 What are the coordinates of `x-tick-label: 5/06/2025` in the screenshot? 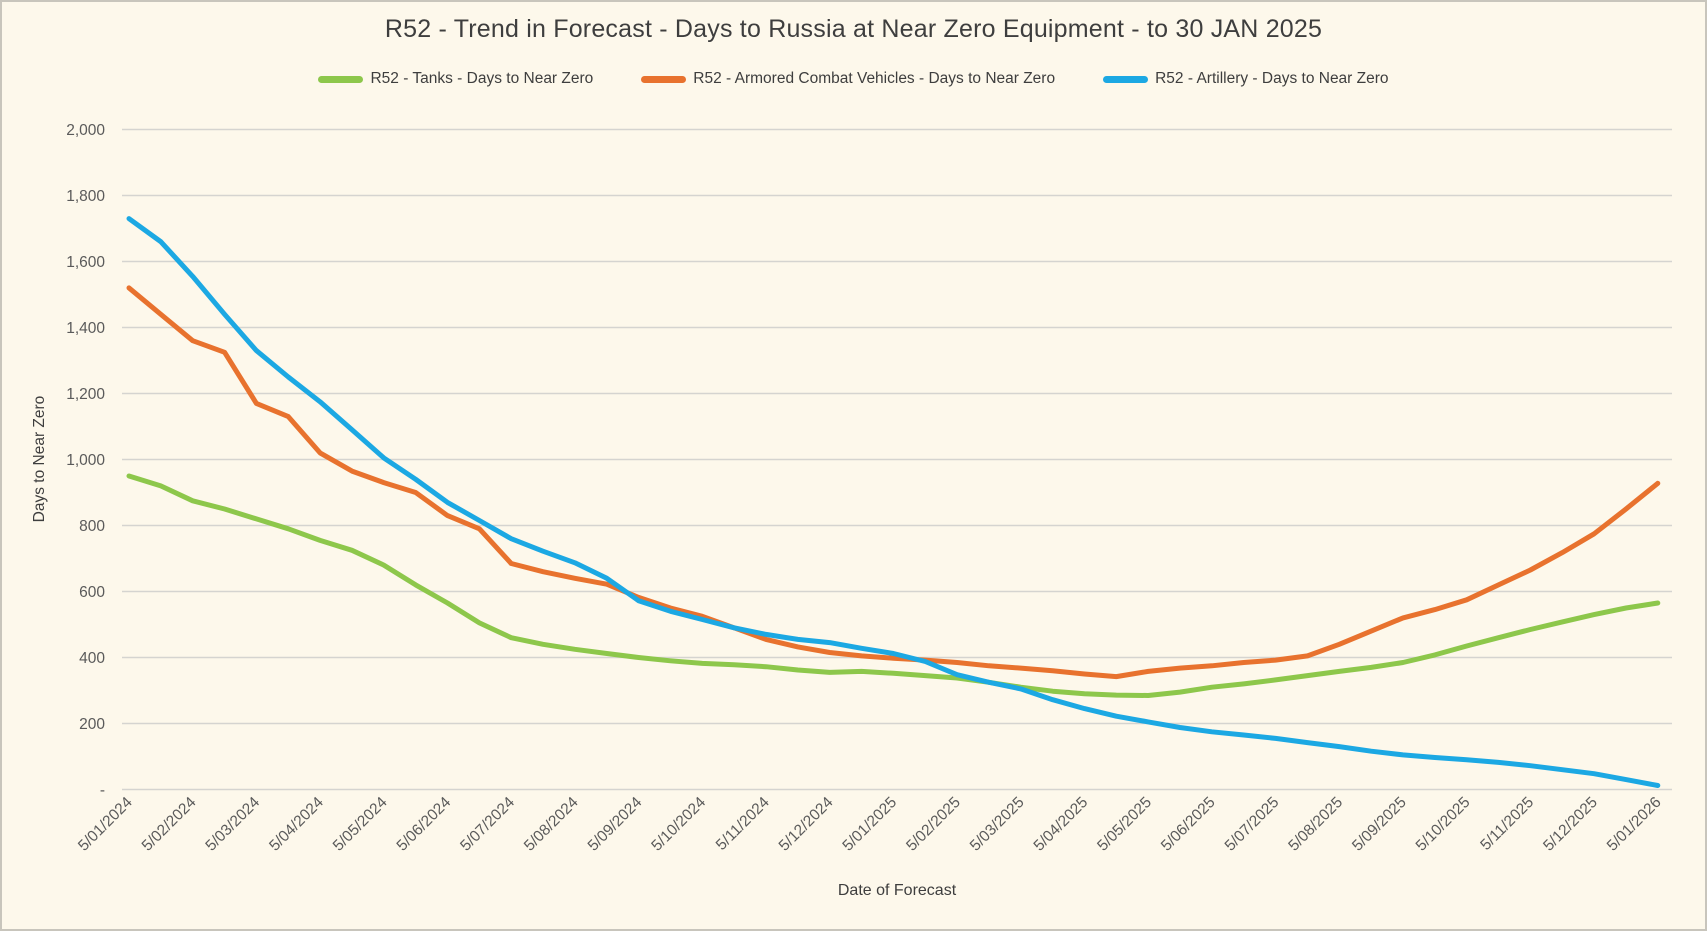 It's located at (1188, 824).